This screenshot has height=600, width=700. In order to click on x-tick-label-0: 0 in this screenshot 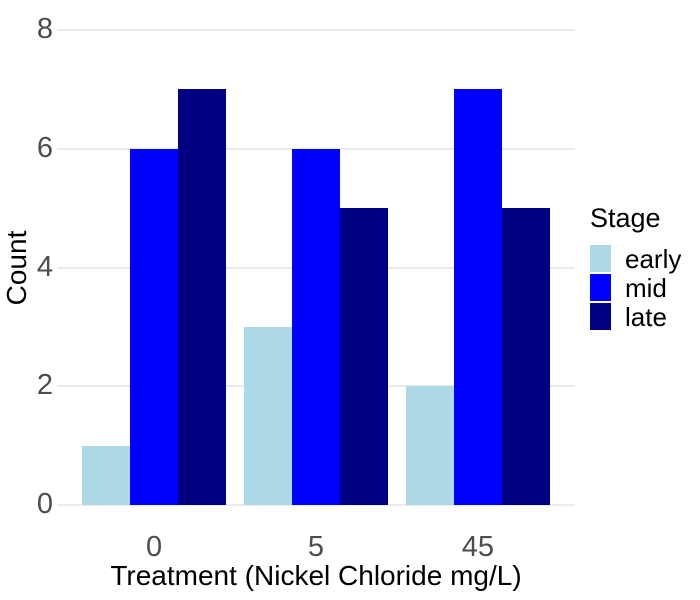, I will do `click(154, 547)`.